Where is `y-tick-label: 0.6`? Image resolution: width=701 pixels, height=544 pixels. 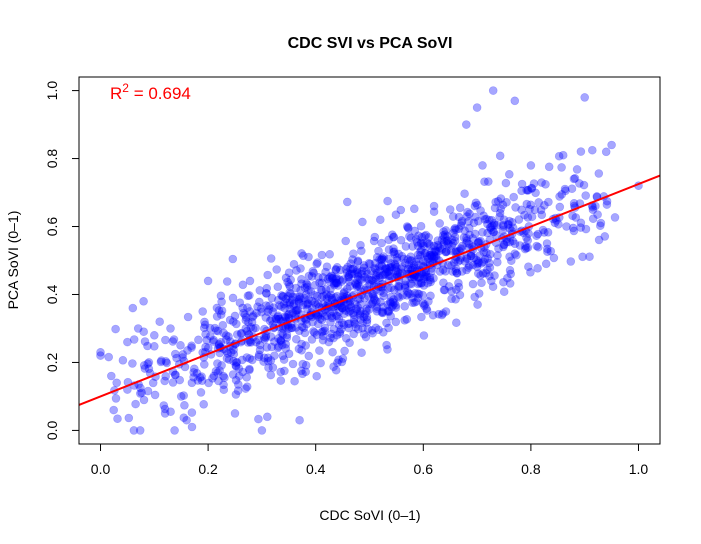 y-tick-label: 0.6 is located at coordinates (52, 227).